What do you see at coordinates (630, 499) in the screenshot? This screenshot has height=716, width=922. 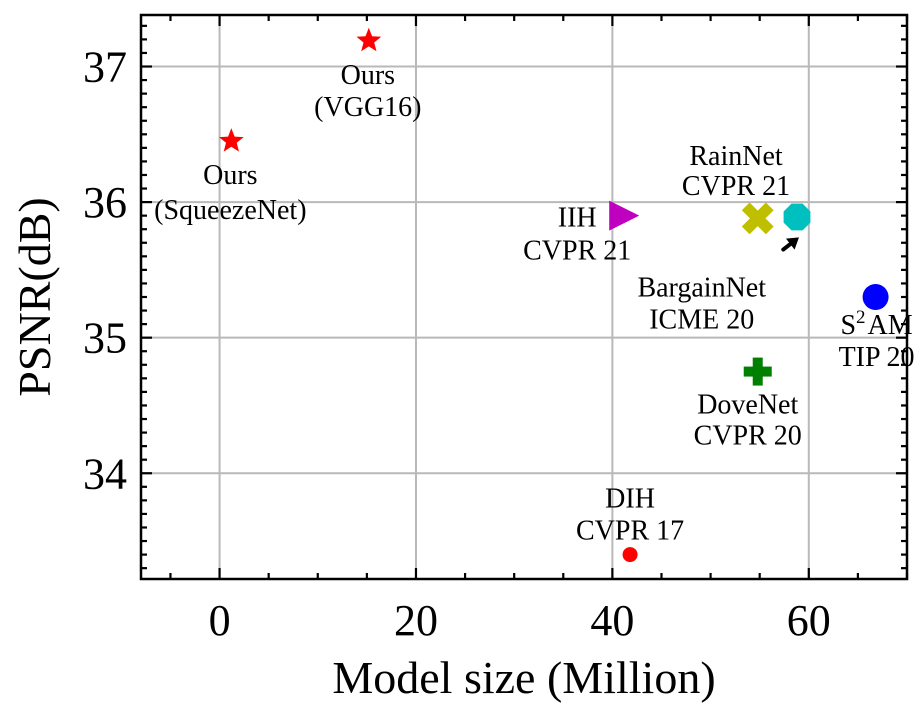 I see `dih-label-line: DIH` at bounding box center [630, 499].